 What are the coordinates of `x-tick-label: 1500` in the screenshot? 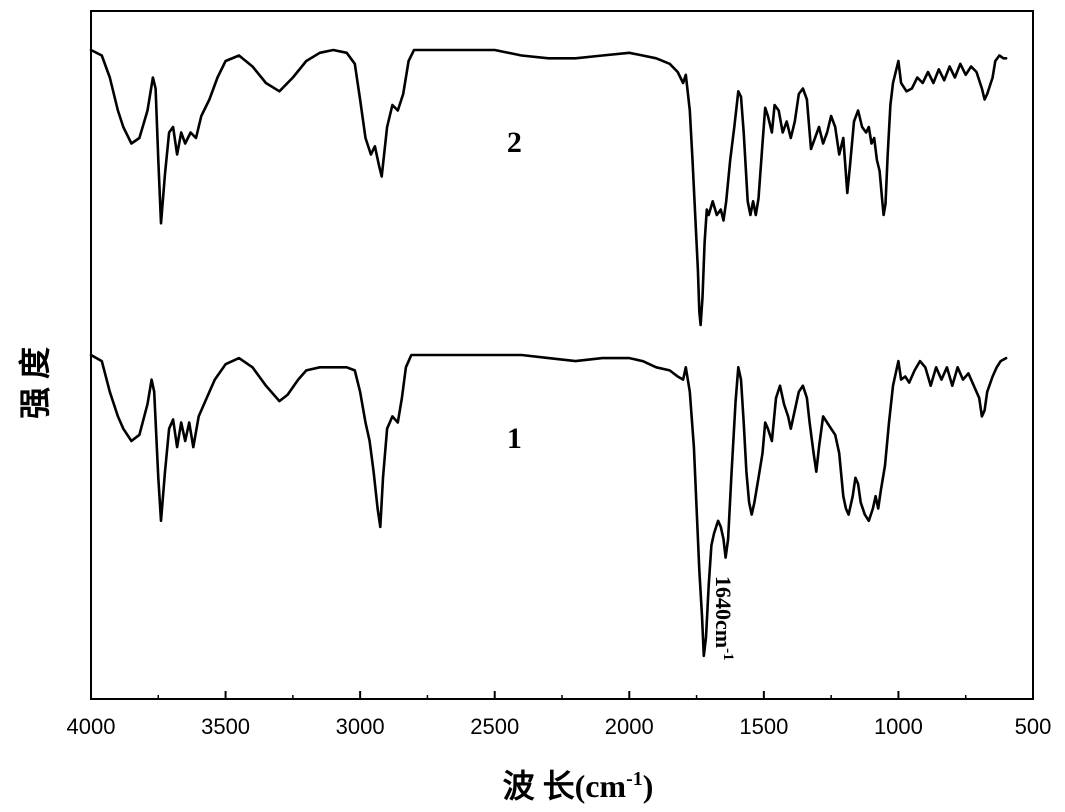 It's located at (763, 726).